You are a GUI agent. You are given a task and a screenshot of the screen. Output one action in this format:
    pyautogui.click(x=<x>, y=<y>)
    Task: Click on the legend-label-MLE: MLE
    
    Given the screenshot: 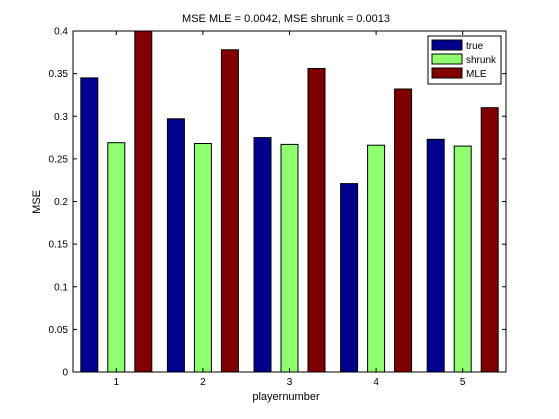 What is the action you would take?
    pyautogui.click(x=476, y=74)
    